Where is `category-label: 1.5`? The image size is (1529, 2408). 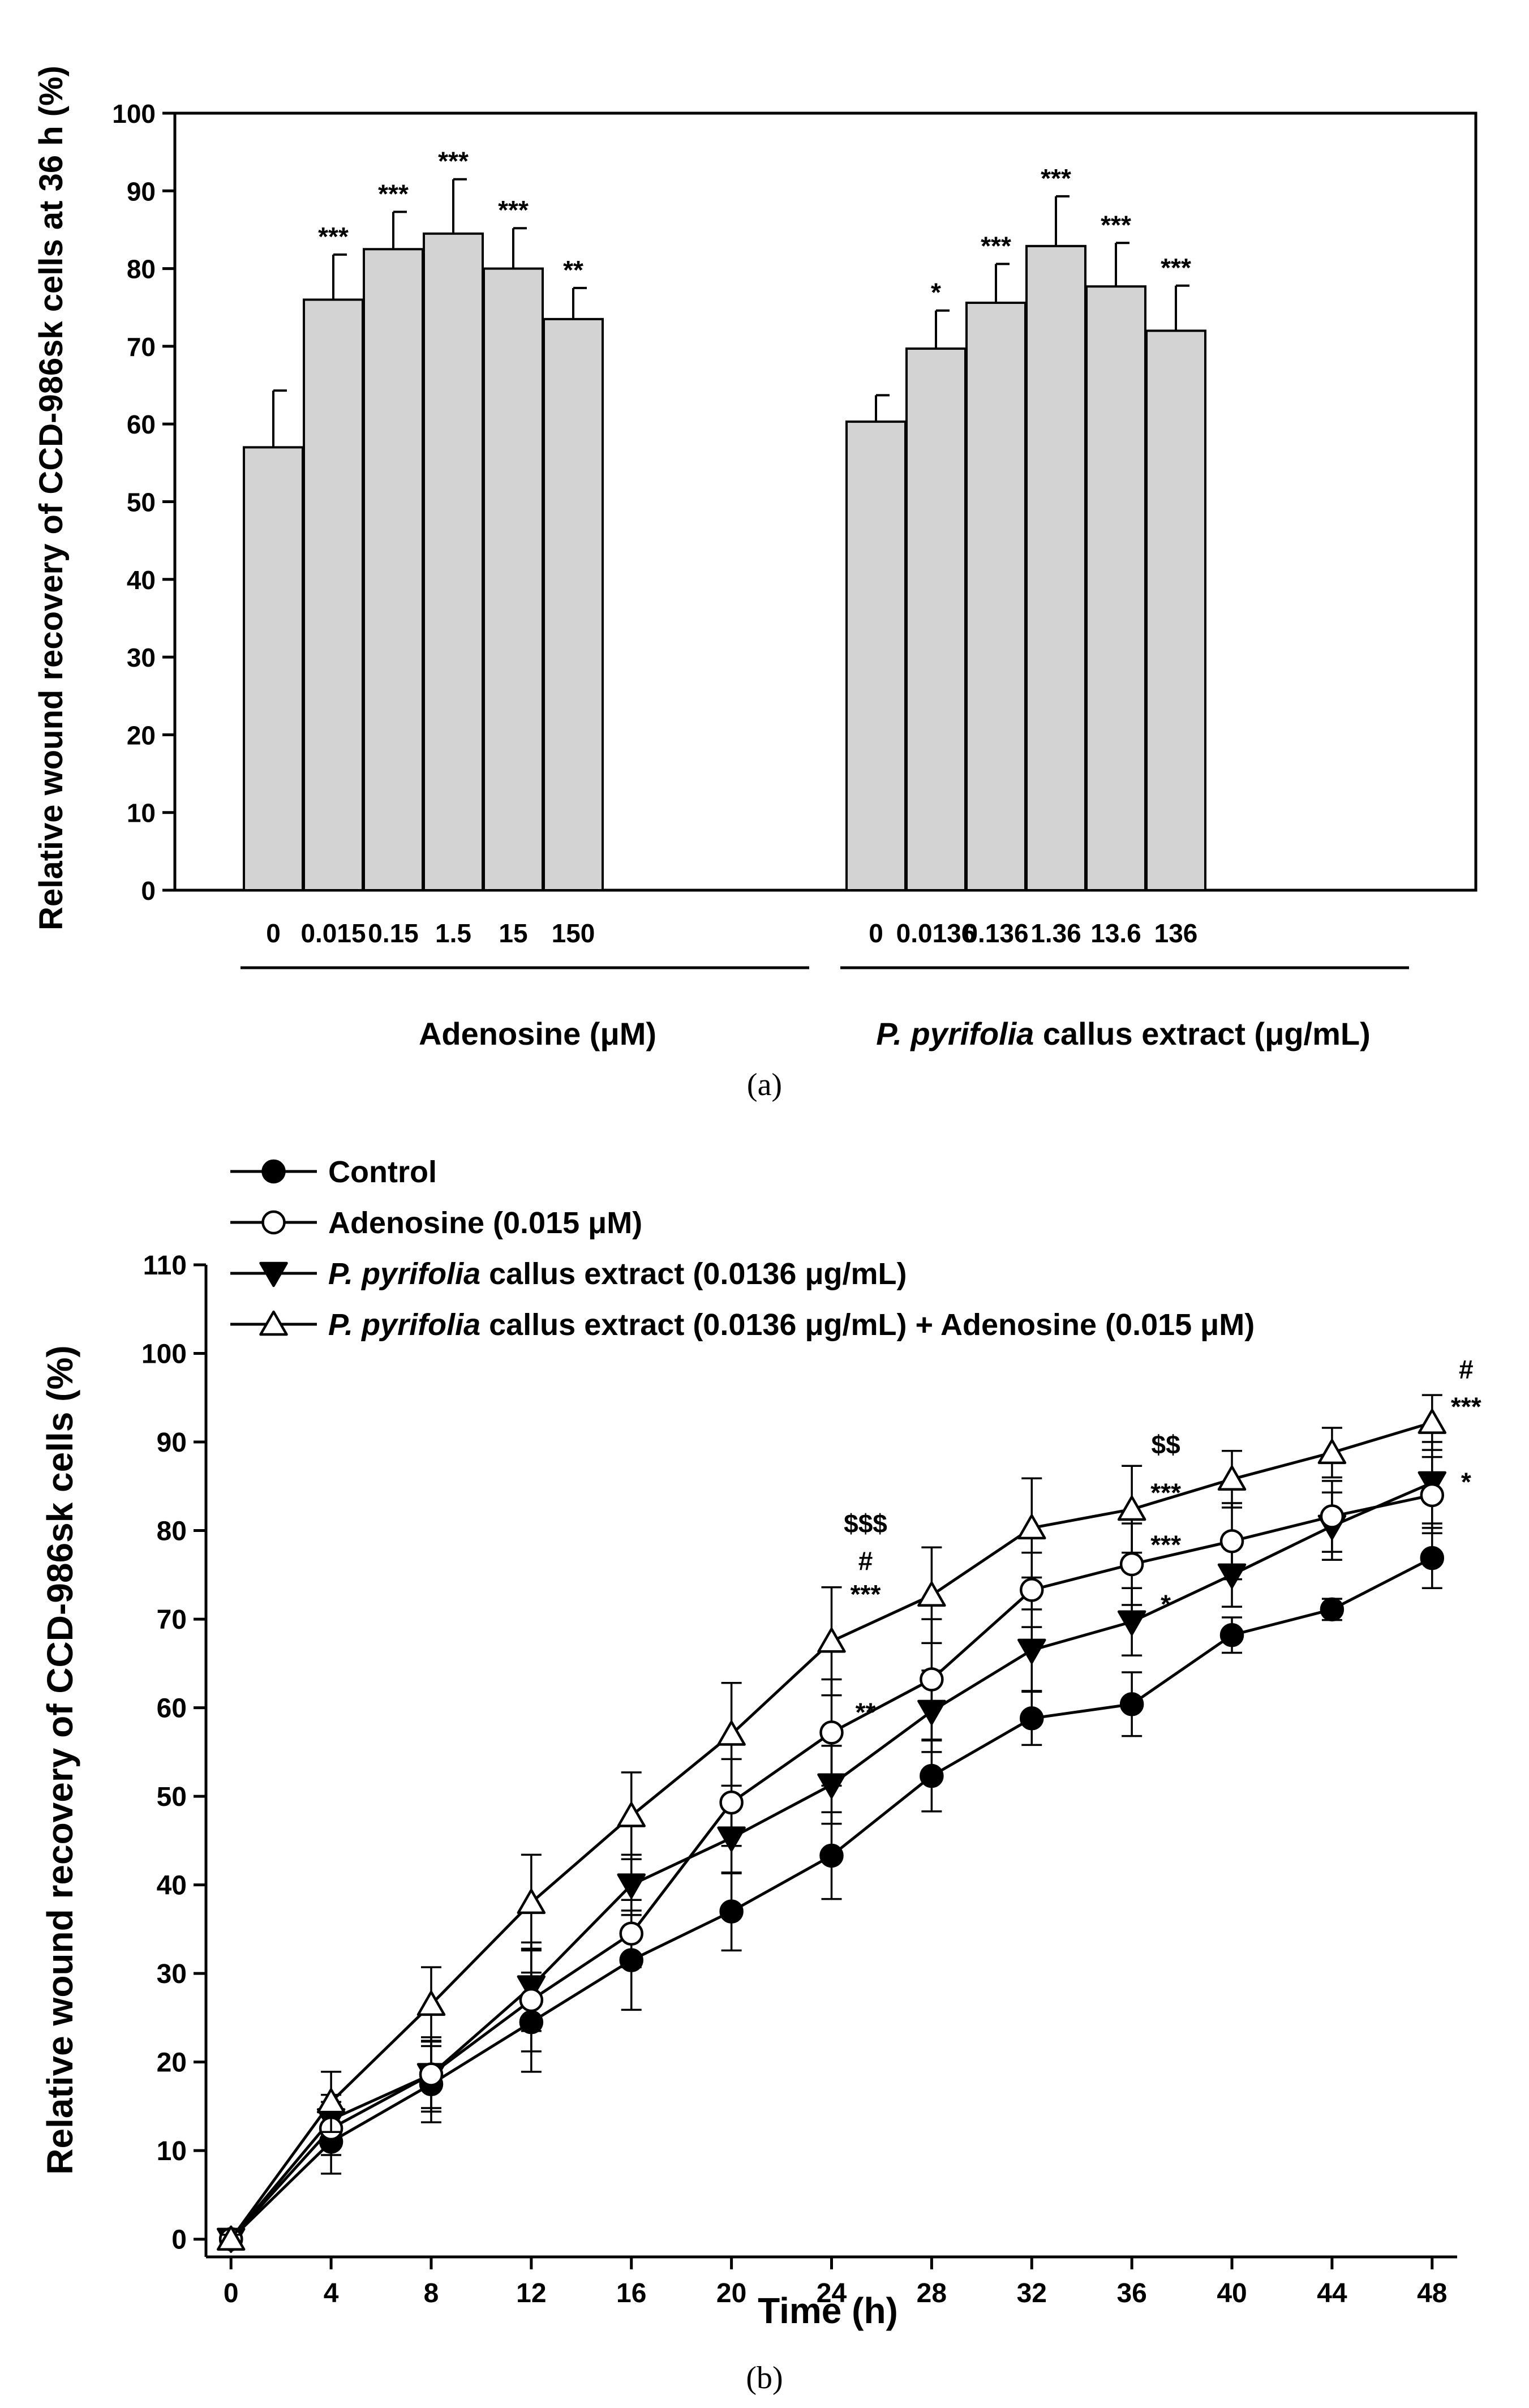 category-label: 1.5 is located at coordinates (453, 933).